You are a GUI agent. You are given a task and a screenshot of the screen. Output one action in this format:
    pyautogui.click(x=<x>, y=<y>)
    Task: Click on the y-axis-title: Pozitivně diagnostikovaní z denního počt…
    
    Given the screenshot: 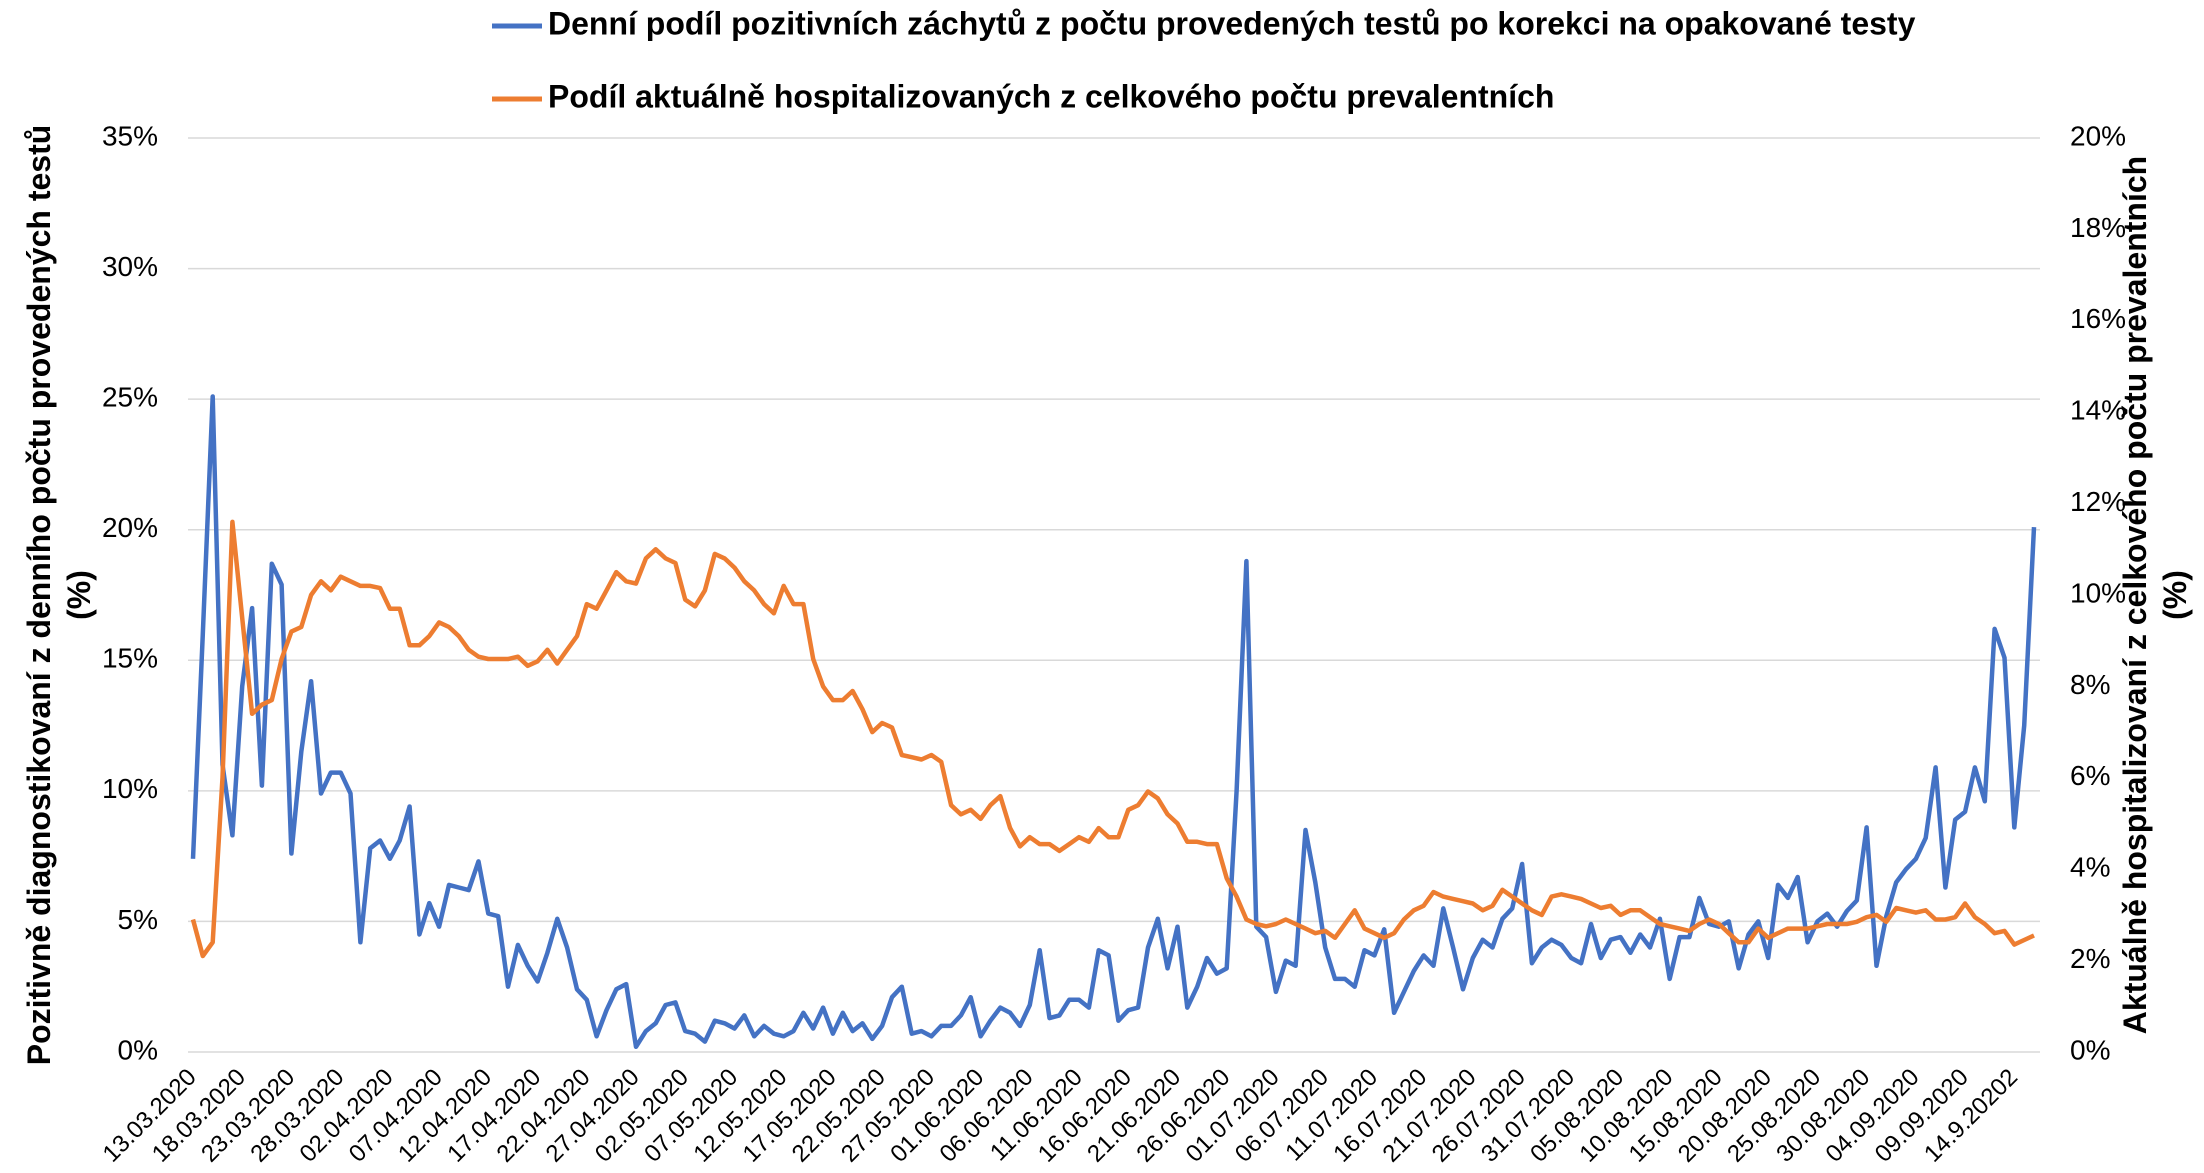 What is the action you would take?
    pyautogui.click(x=59, y=595)
    